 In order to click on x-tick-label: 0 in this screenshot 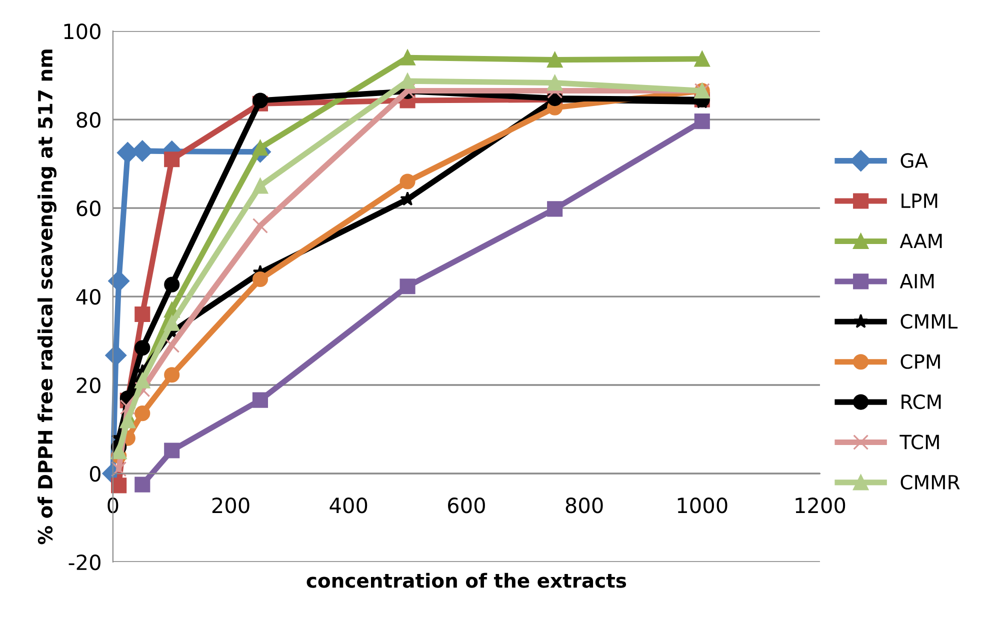, I will do `click(113, 505)`.